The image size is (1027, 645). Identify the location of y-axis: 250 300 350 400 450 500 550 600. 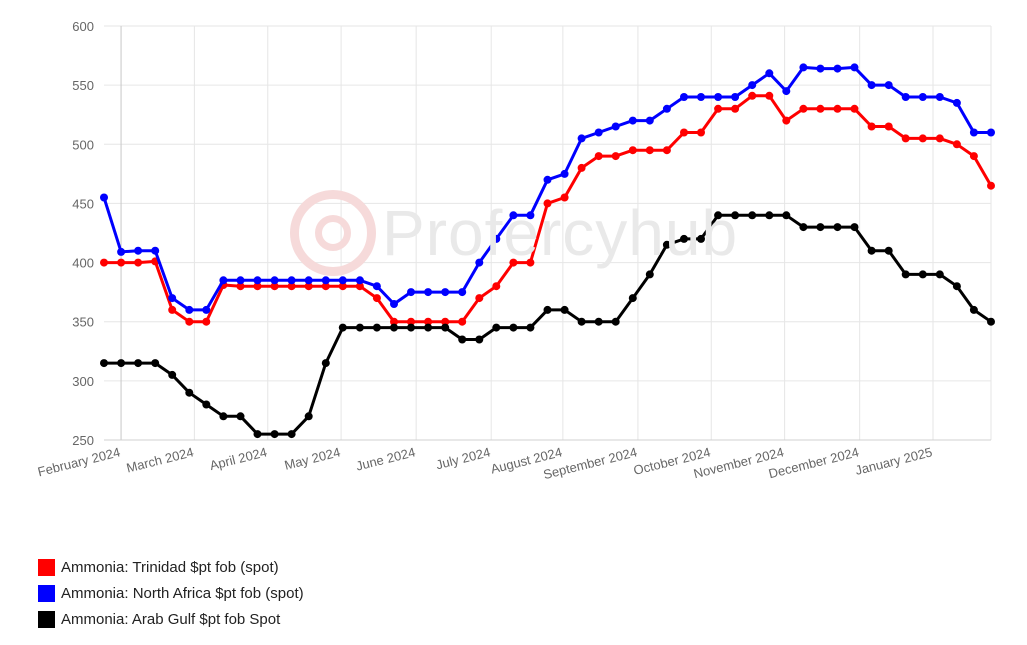
(83, 233).